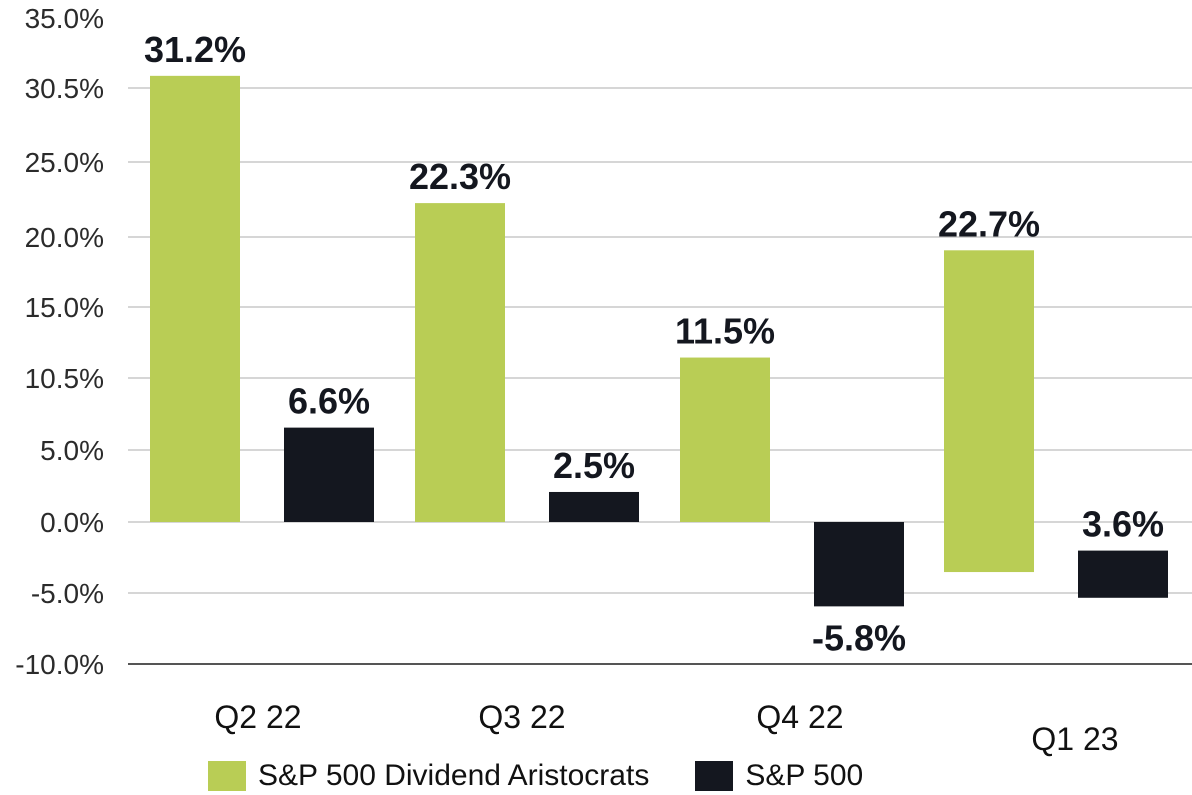 Image resolution: width=1192 pixels, height=795 pixels. I want to click on y-tick-label: 0.0%, so click(72, 522).